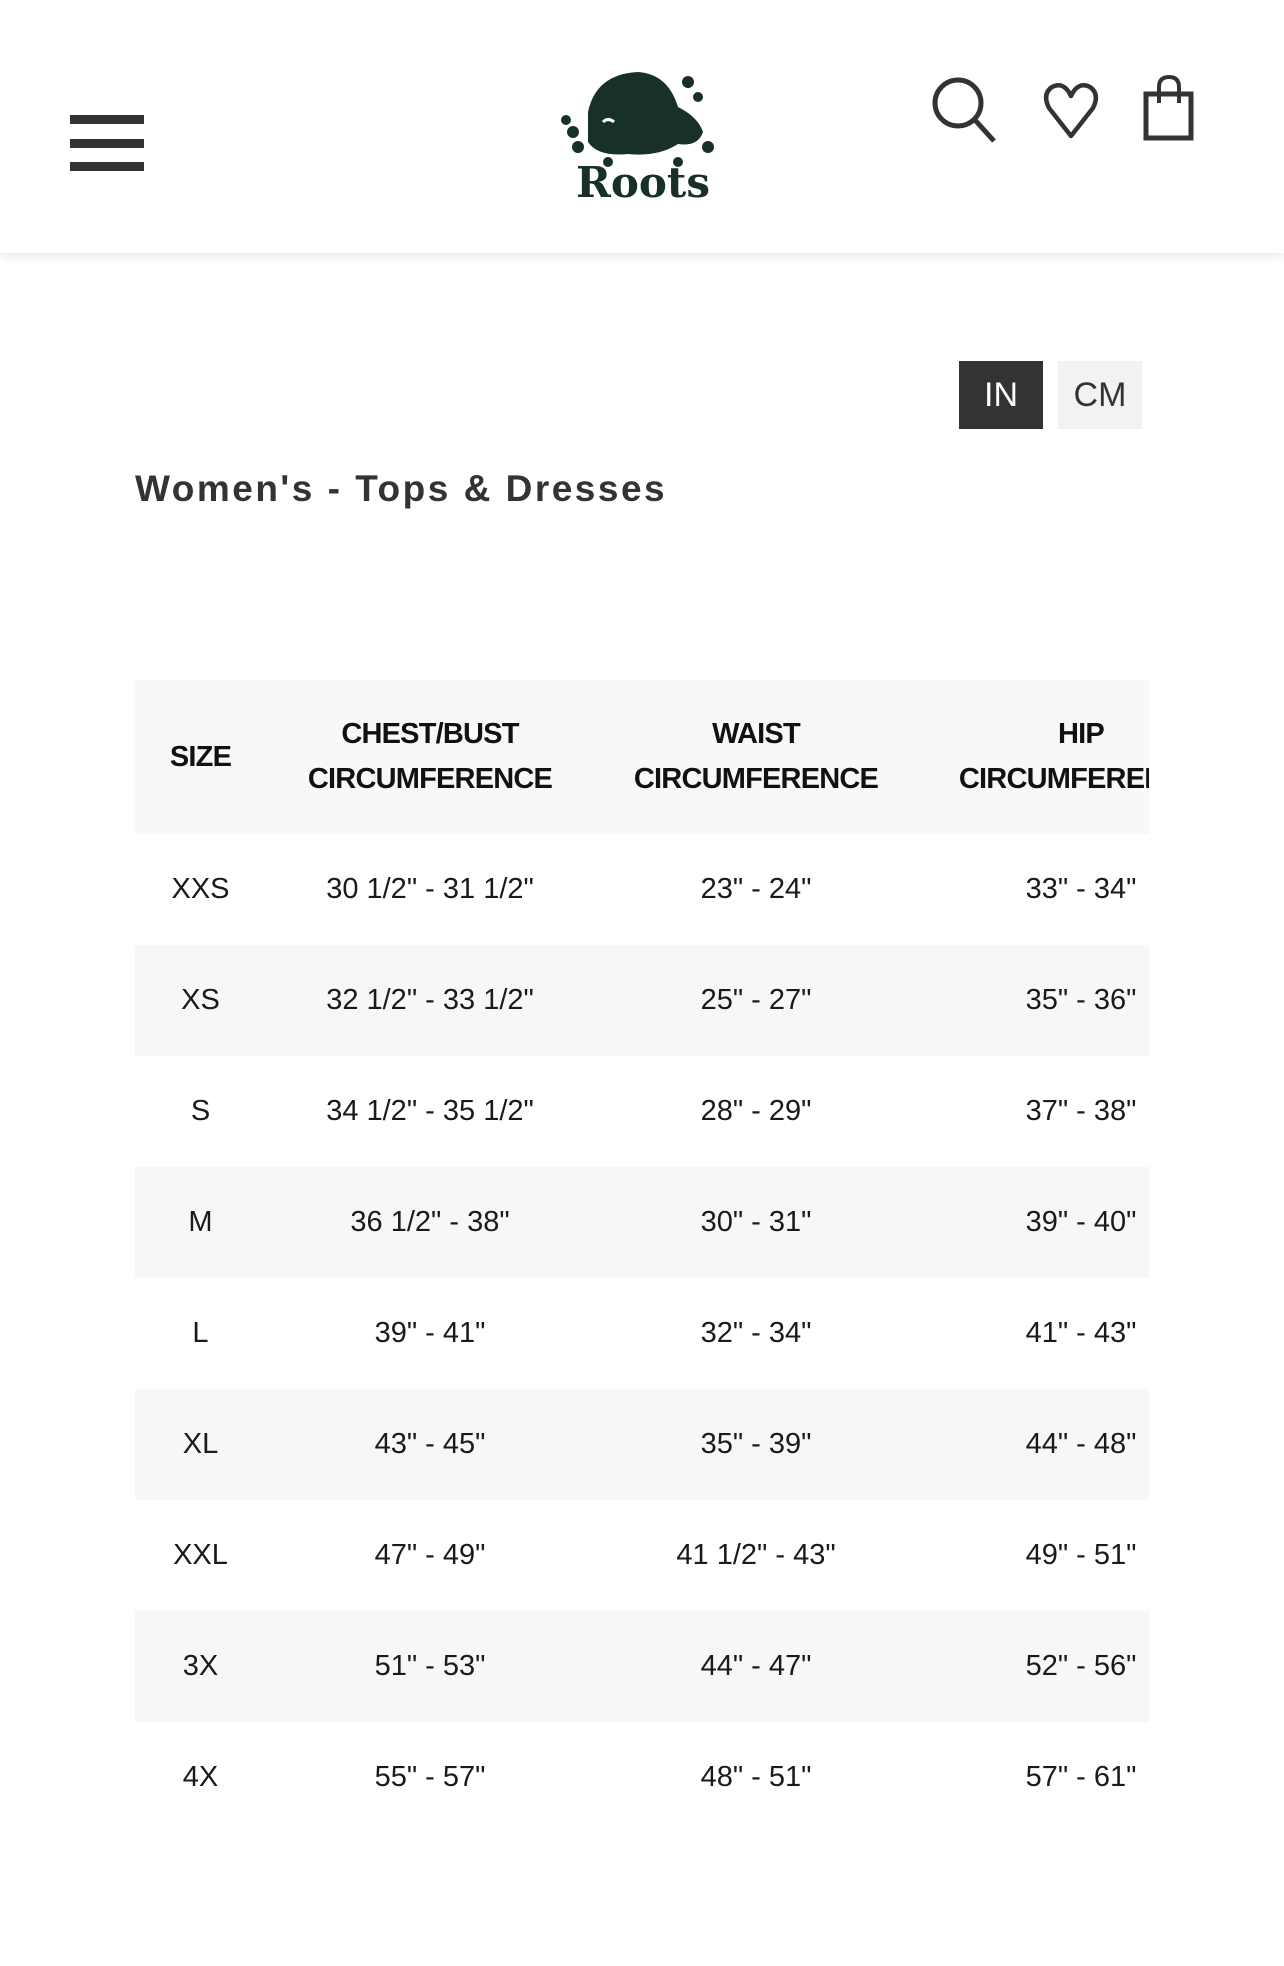 The image size is (1284, 1966). I want to click on column-header-waist: WAIST CIRCUMFERENCE, so click(756, 756).